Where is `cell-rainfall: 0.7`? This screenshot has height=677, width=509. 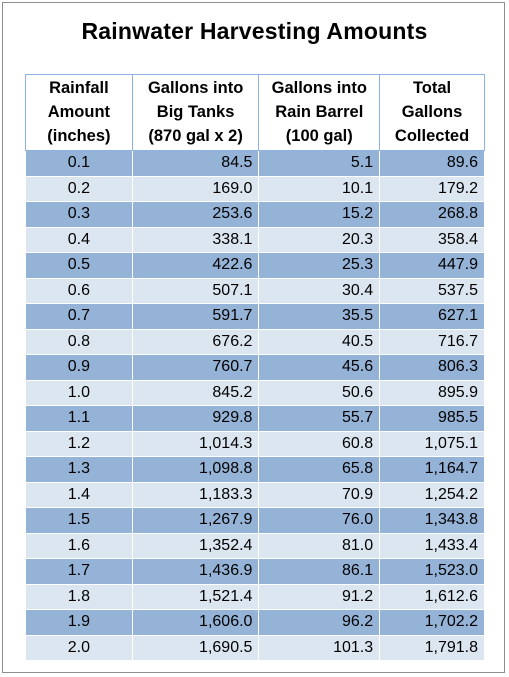
cell-rainfall: 0.7 is located at coordinates (79, 316).